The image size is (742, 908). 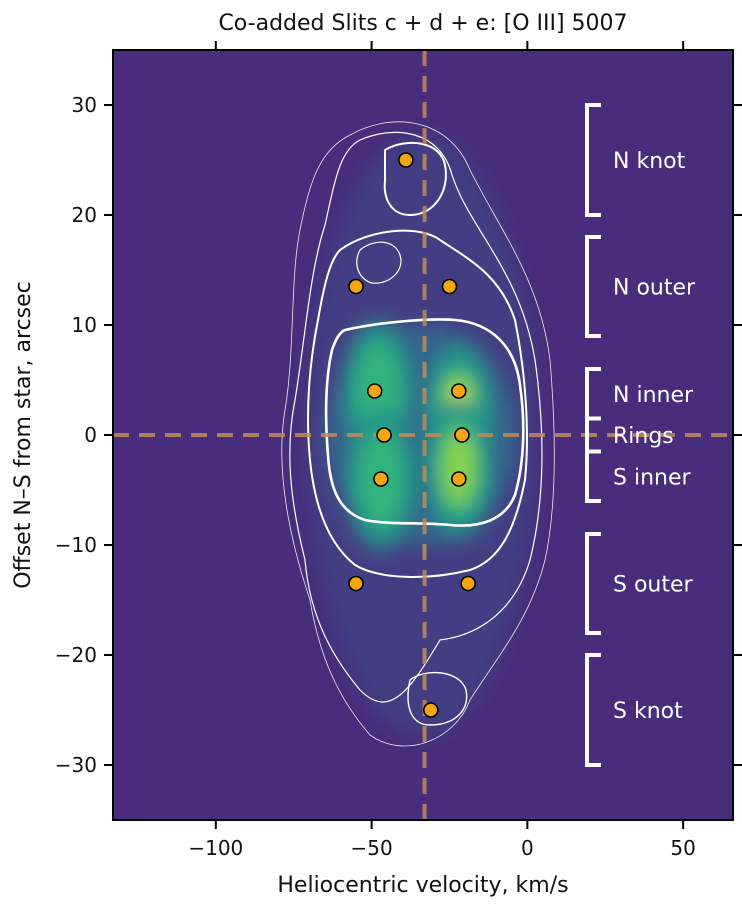 What do you see at coordinates (649, 161) in the screenshot?
I see `region-label: N knot` at bounding box center [649, 161].